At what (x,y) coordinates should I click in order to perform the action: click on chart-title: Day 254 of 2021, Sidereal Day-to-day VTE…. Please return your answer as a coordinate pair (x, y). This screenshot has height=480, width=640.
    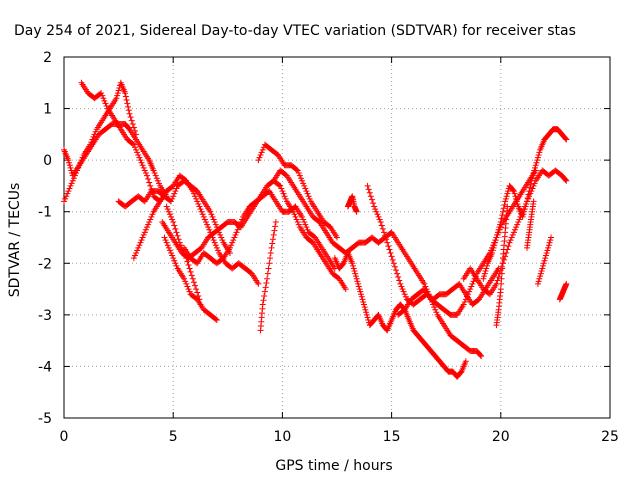
    Looking at the image, I should click on (295, 31).